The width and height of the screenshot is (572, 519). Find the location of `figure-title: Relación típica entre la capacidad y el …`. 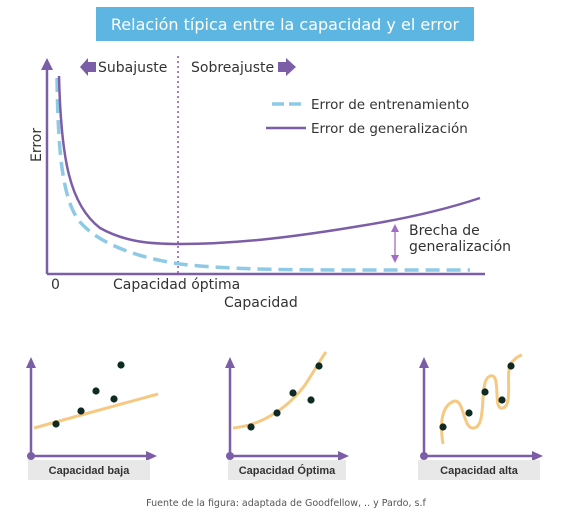

figure-title: Relación típica entre la capacidad y el … is located at coordinates (285, 24).